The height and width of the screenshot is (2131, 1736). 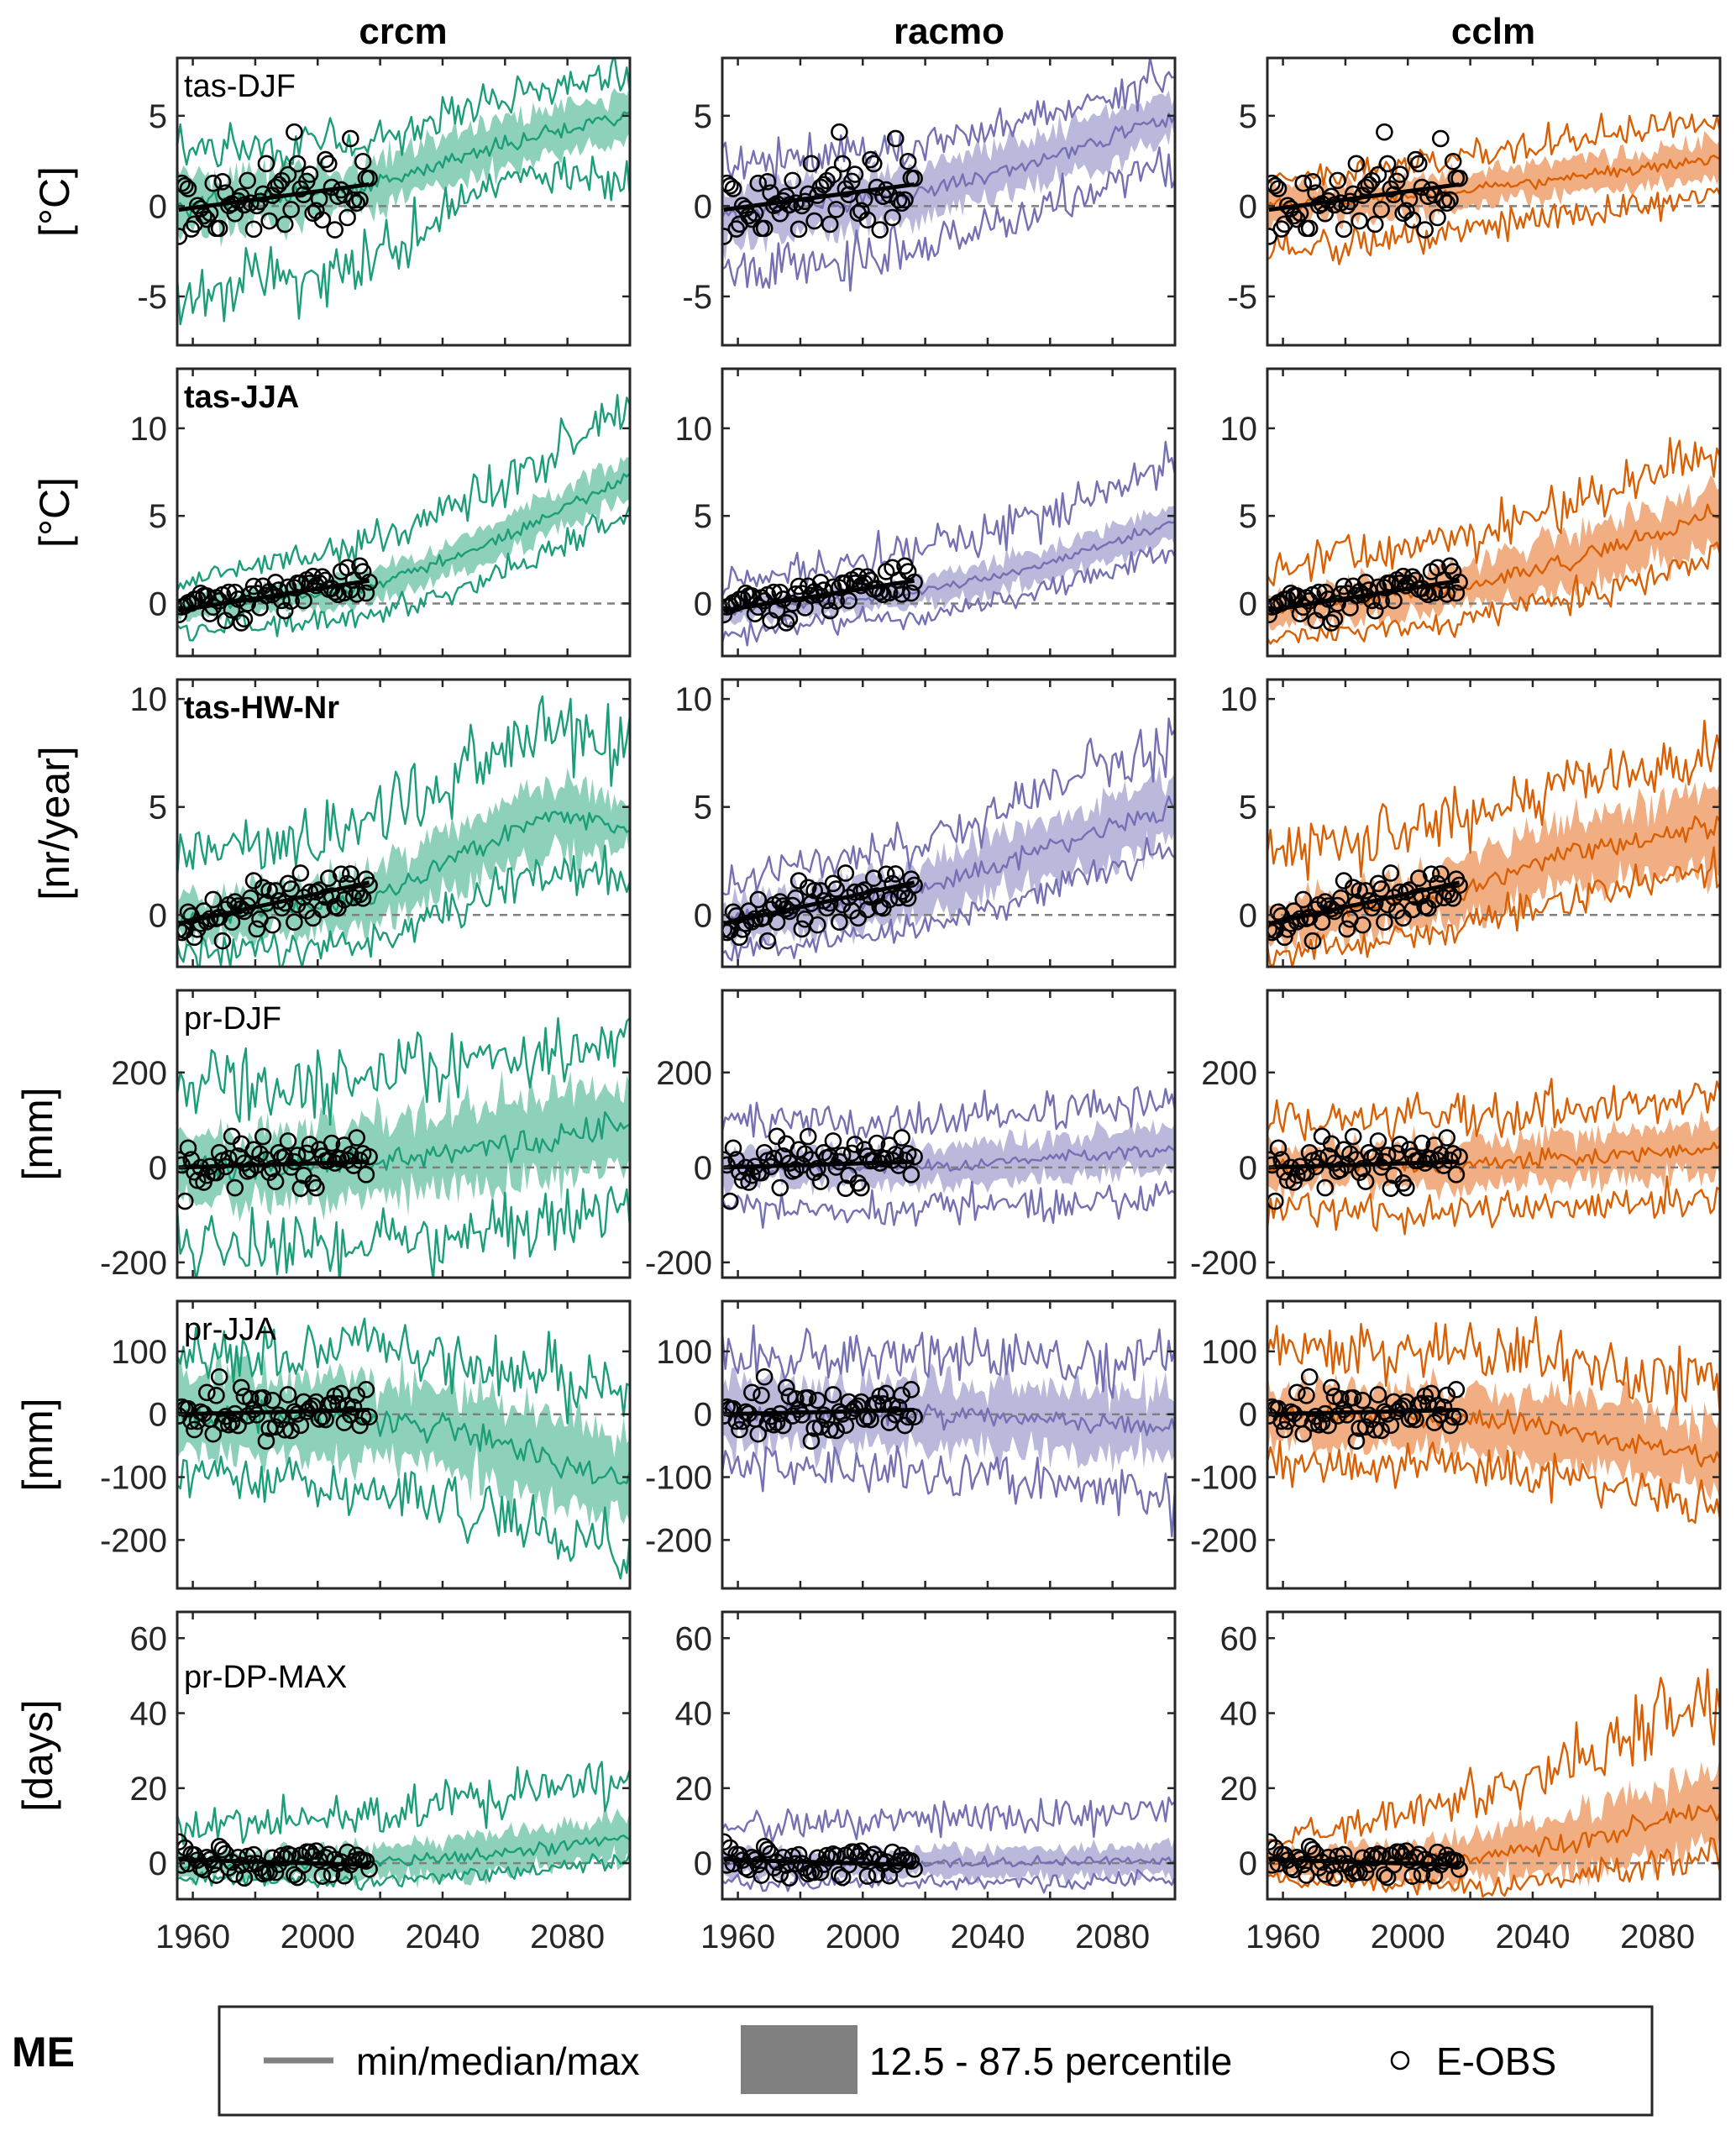 I want to click on y-axis-label: [nr/year], so click(x=54, y=823).